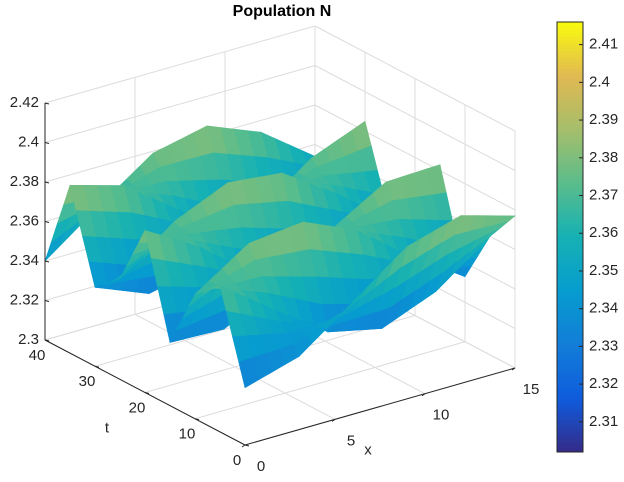 Image resolution: width=624 pixels, height=482 pixels. I want to click on y-axis-label: t, so click(107, 427).